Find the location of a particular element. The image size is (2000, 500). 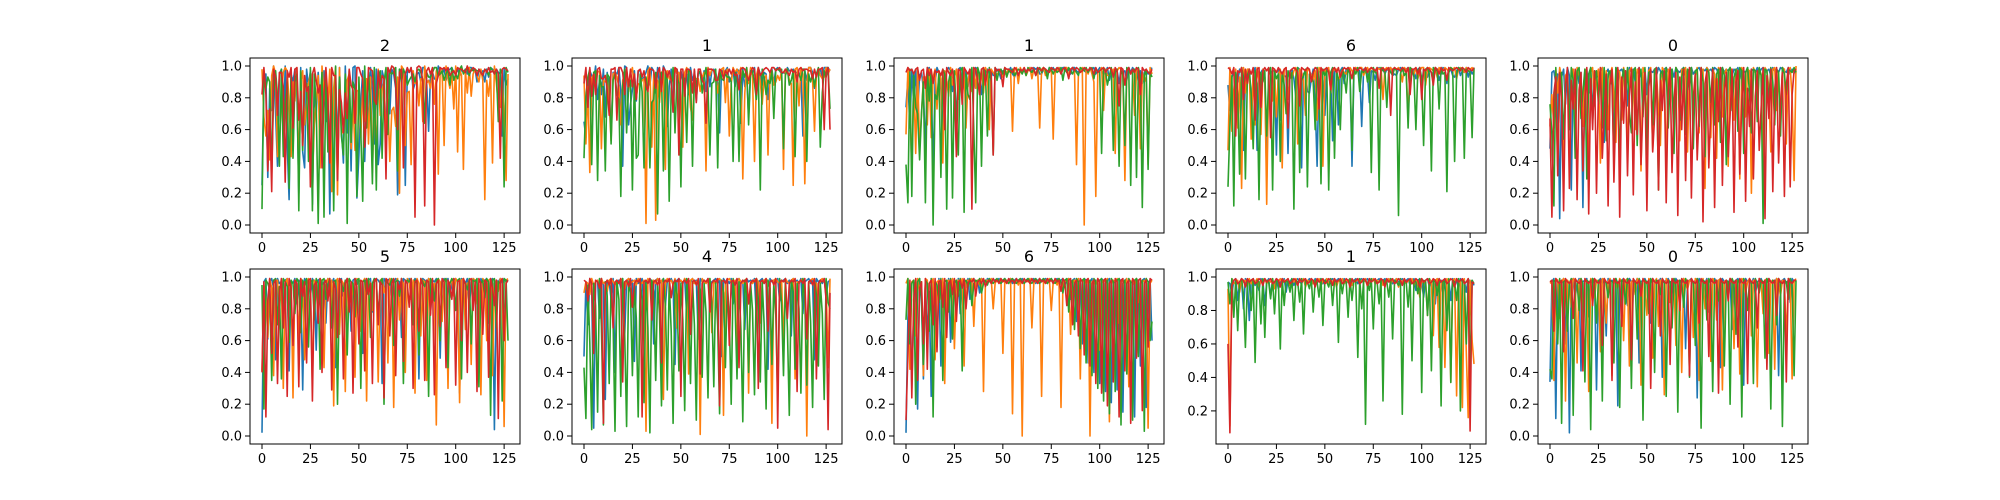

subplot-title: 5 is located at coordinates (385, 256).